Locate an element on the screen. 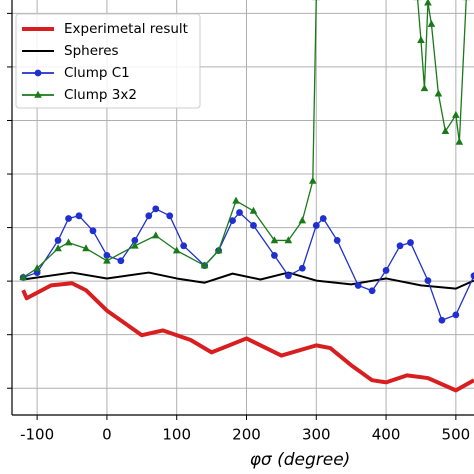 Image resolution: width=474 pixels, height=474 pixels. x-tick-label: 500 is located at coordinates (456, 435).